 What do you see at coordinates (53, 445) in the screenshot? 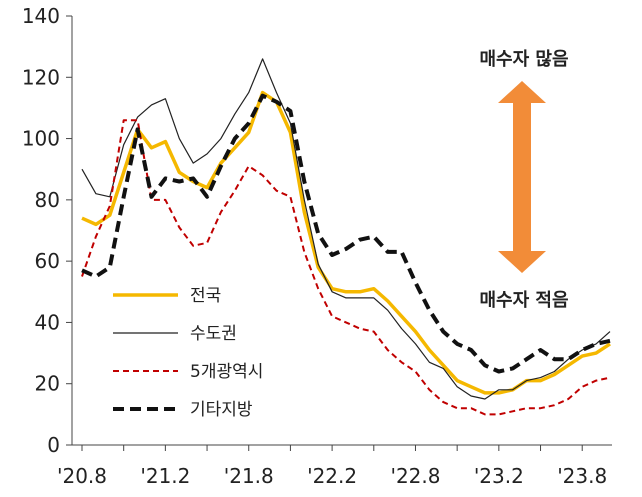
I see `y-tick-label: 0` at bounding box center [53, 445].